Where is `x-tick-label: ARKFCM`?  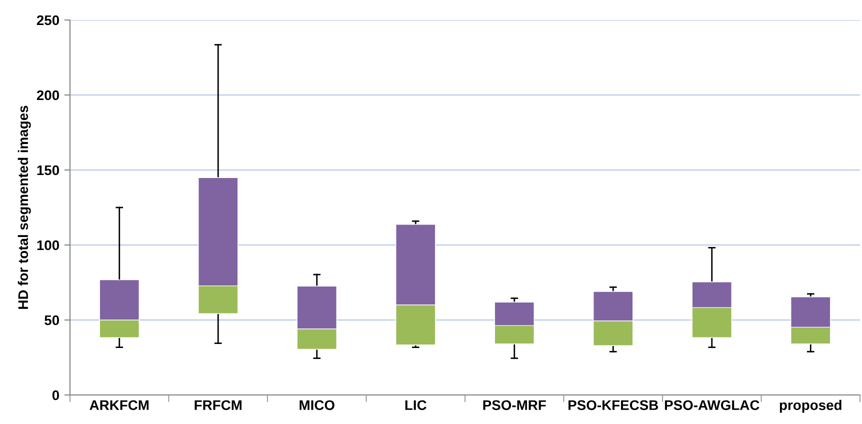
x-tick-label: ARKFCM is located at coordinates (119, 405).